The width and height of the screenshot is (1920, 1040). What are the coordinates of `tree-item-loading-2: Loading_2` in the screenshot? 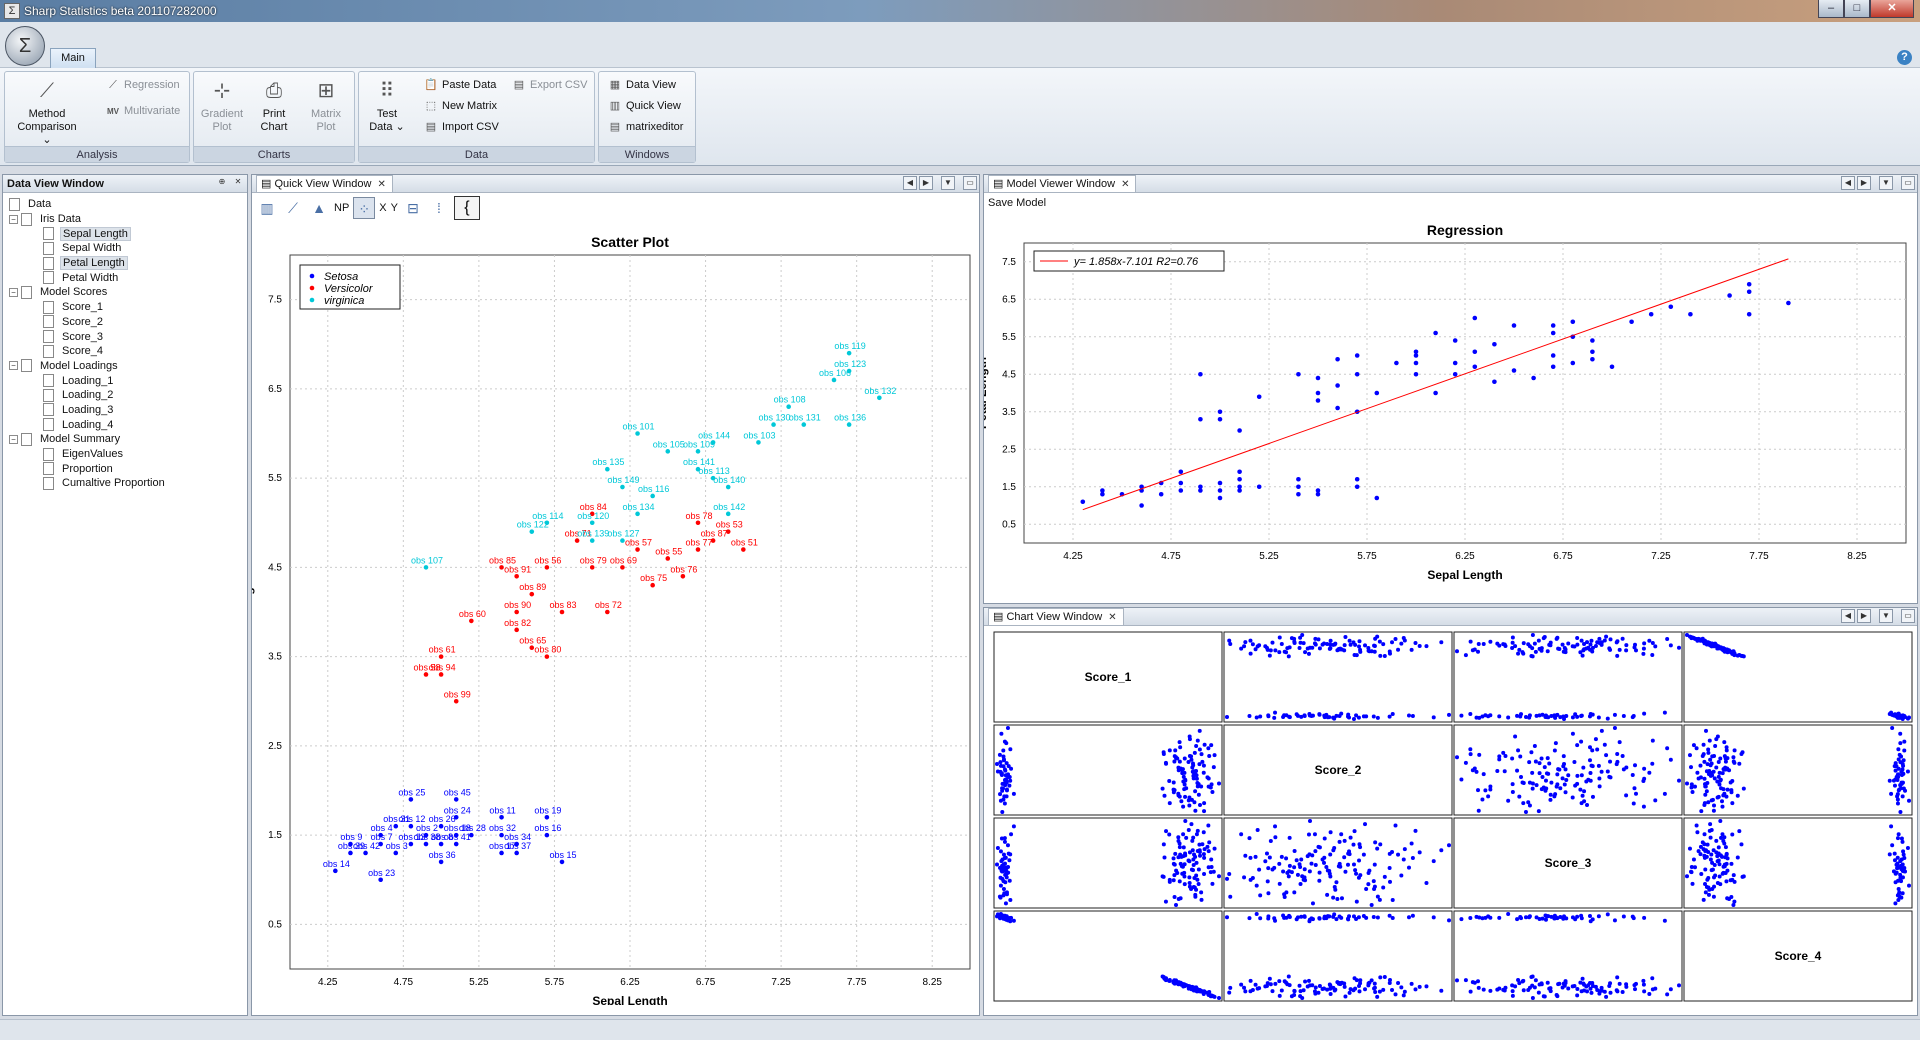 It's located at (128, 395).